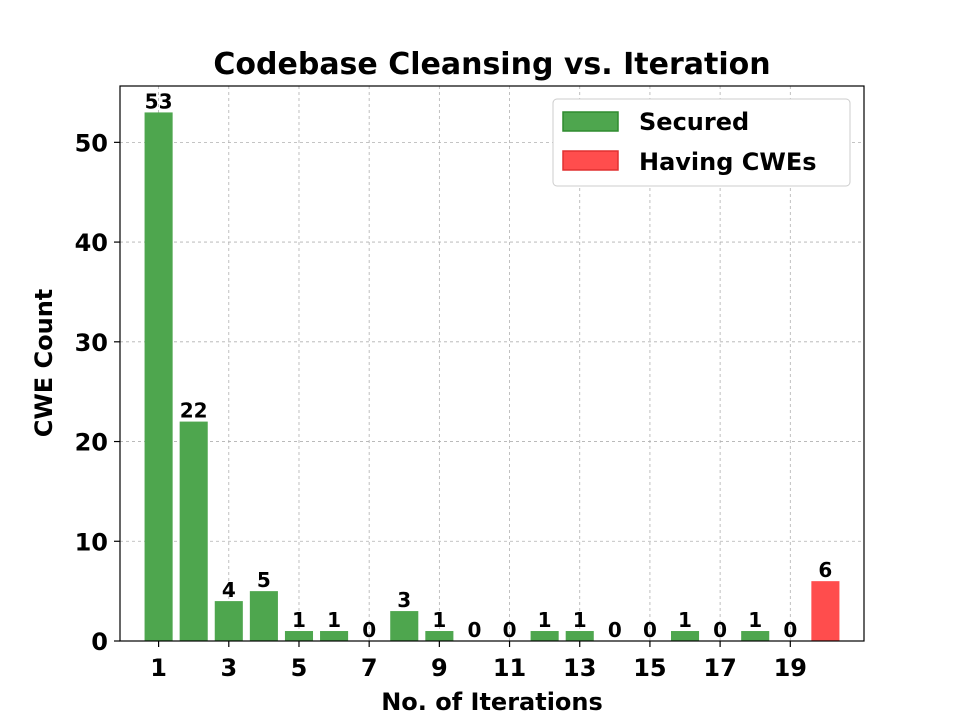 This screenshot has height=720, width=960. Describe the element at coordinates (194, 411) in the screenshot. I see `data-label: 22` at that location.